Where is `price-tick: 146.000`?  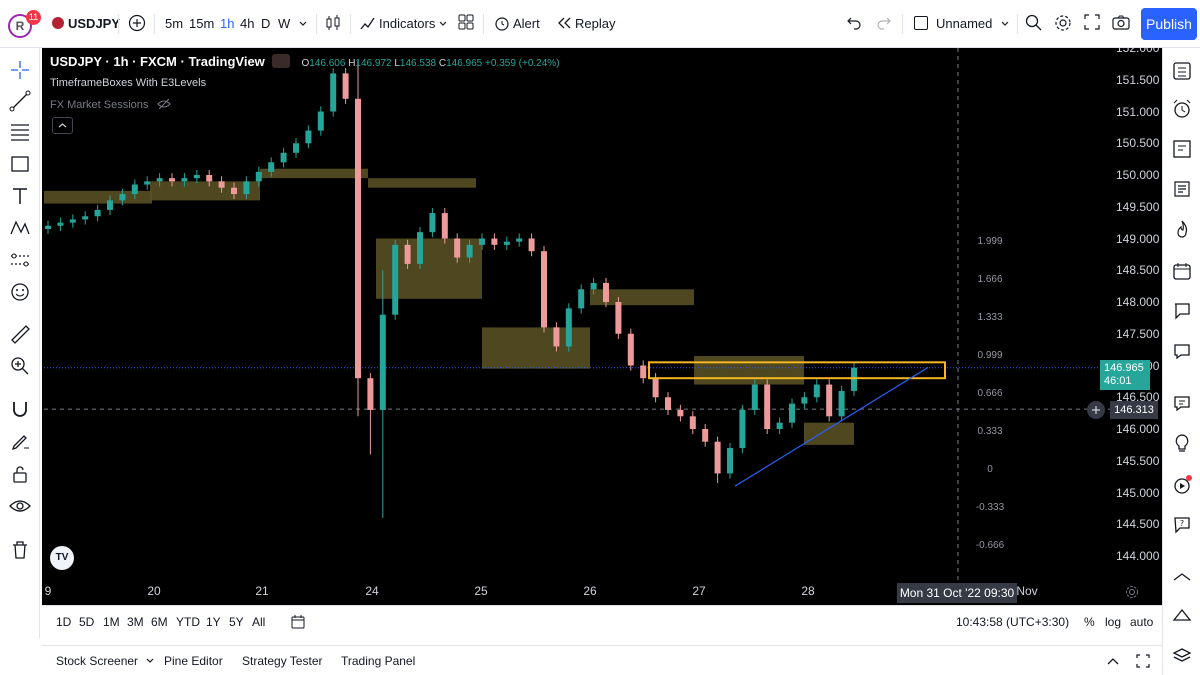
price-tick: 146.000 is located at coordinates (1138, 429).